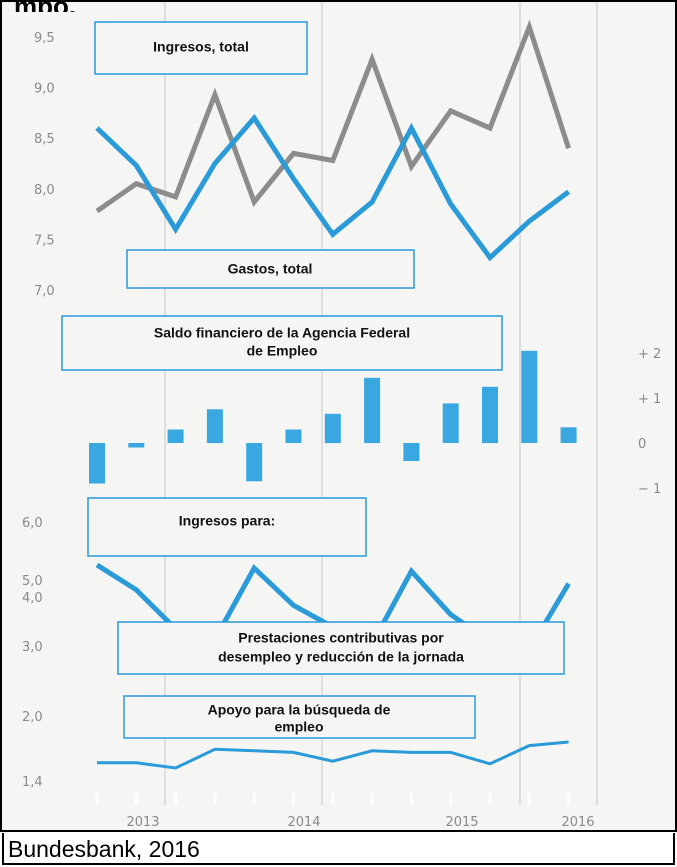 The width and height of the screenshot is (677, 867). Describe the element at coordinates (411, 452) in the screenshot. I see `bar-2015-Q1` at that location.